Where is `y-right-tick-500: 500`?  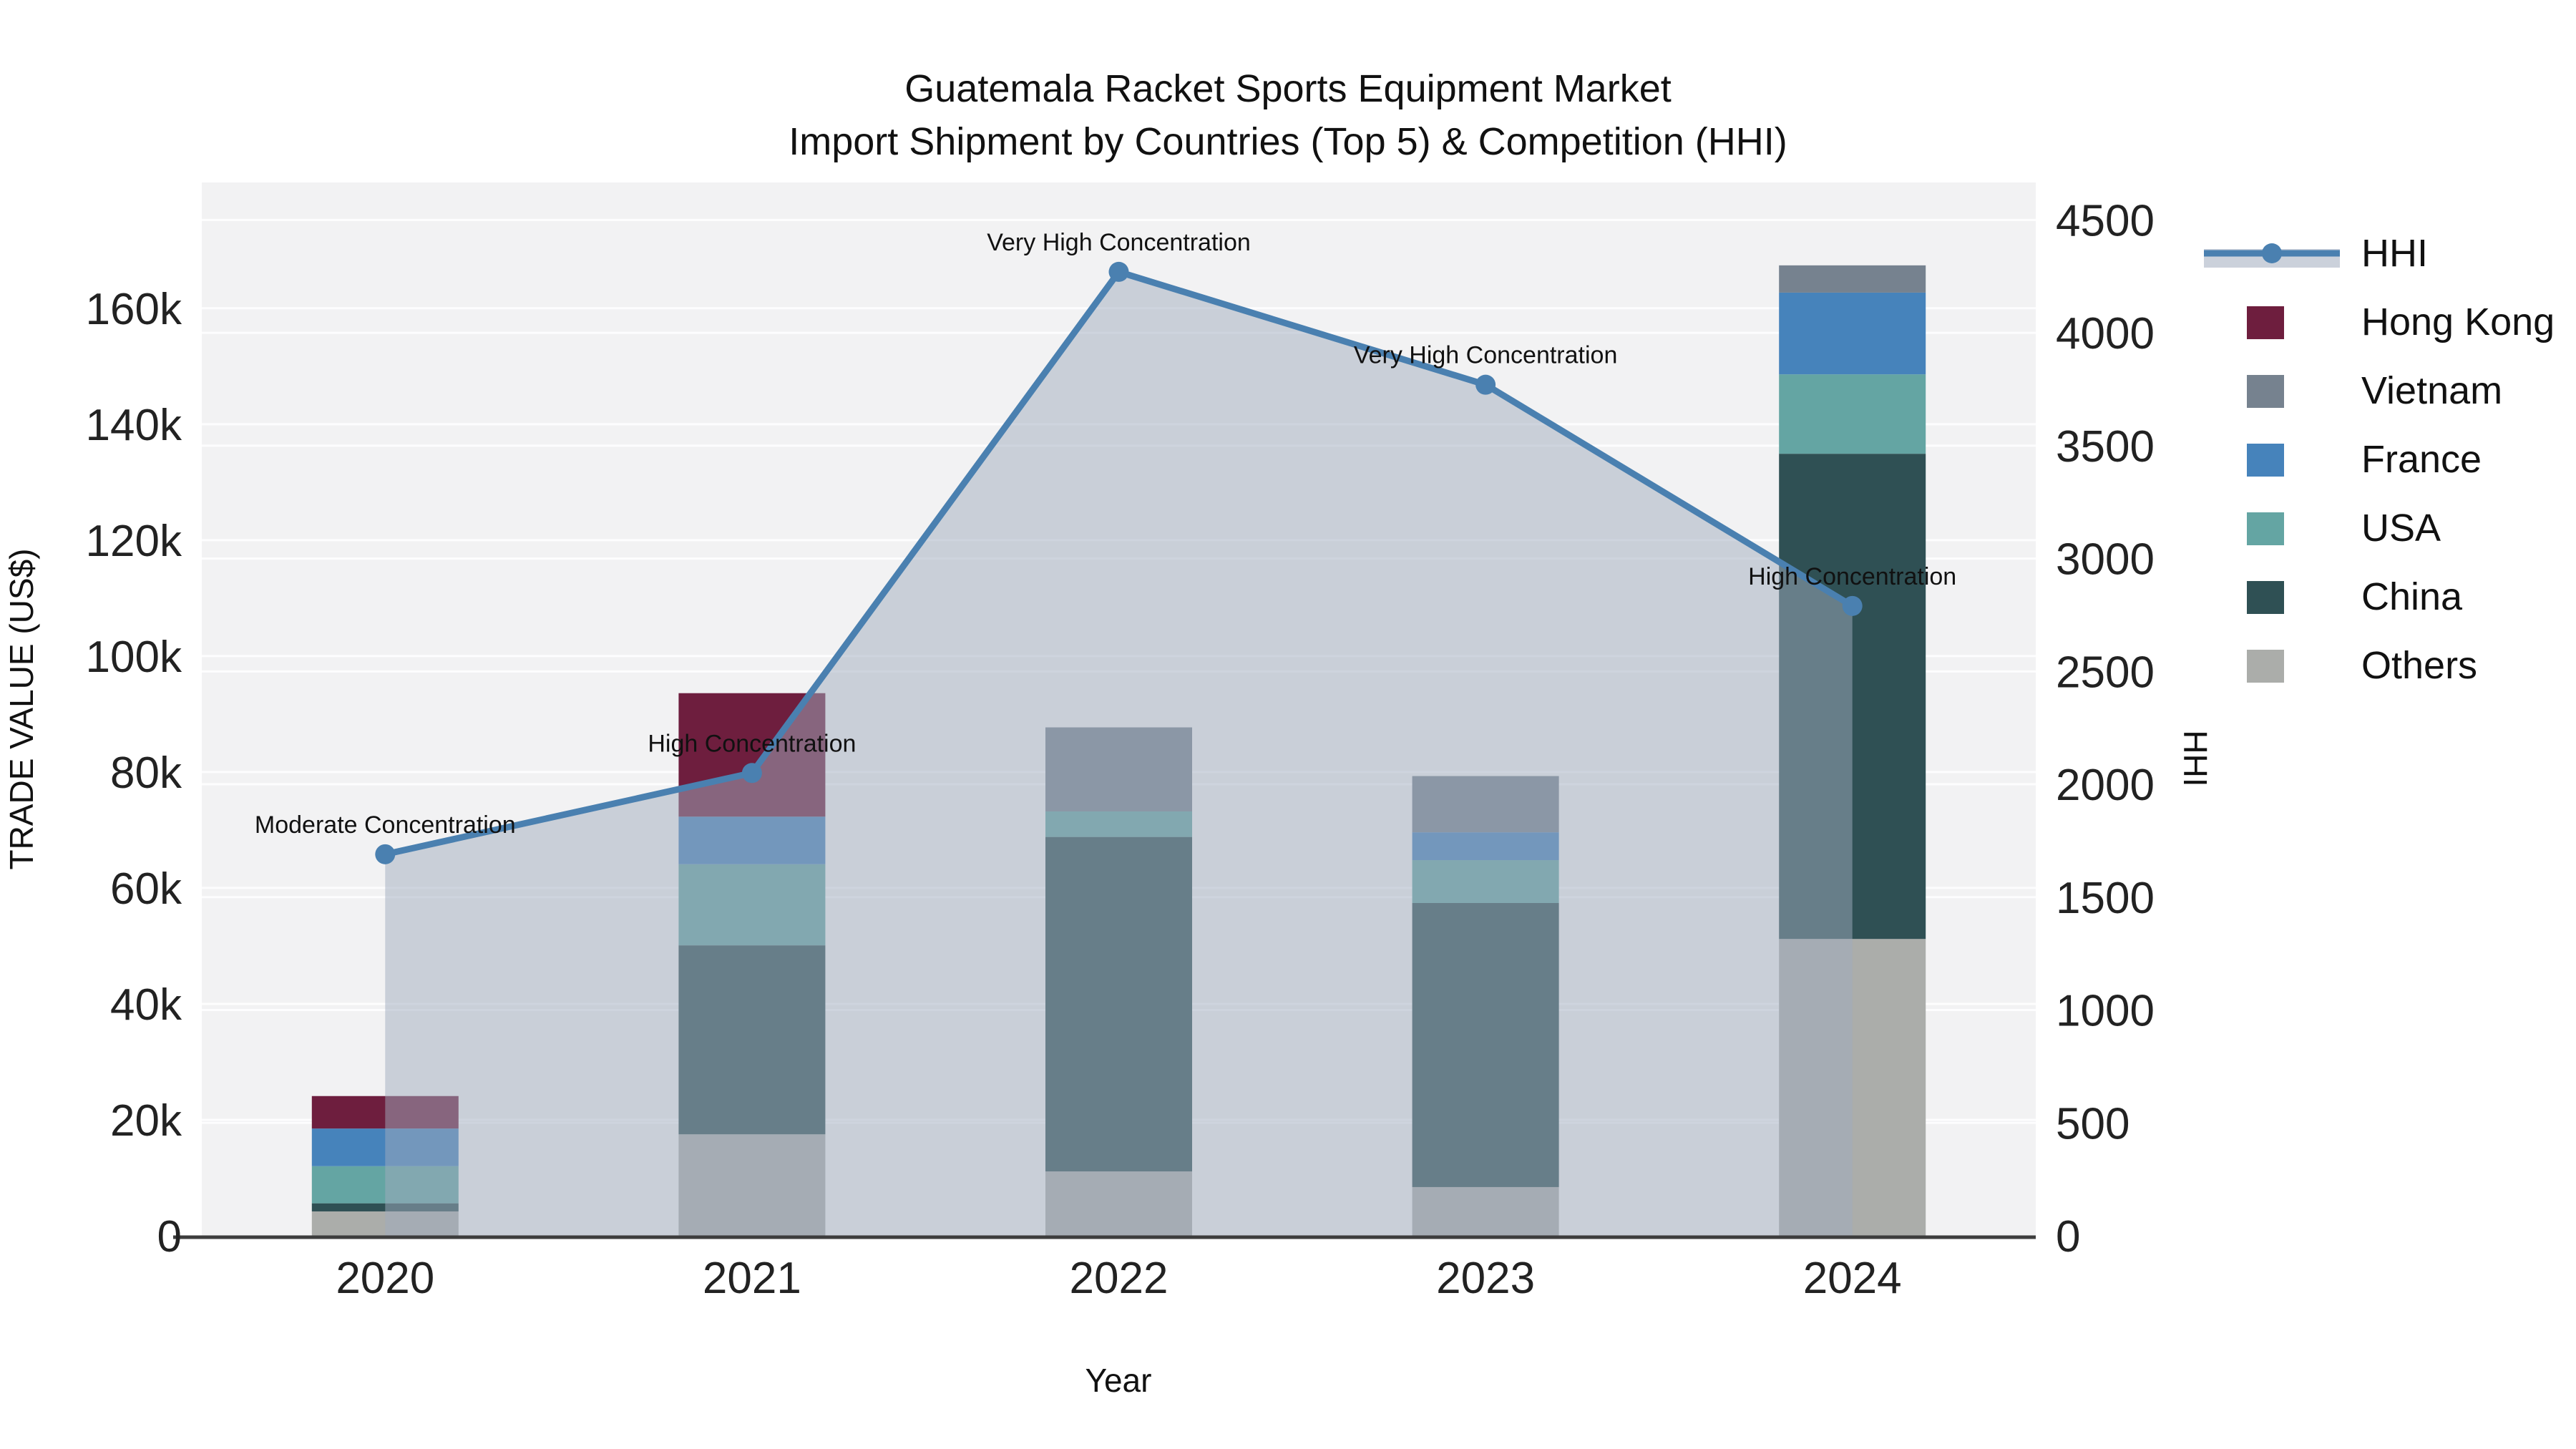 y-right-tick-500: 500 is located at coordinates (2092, 1123).